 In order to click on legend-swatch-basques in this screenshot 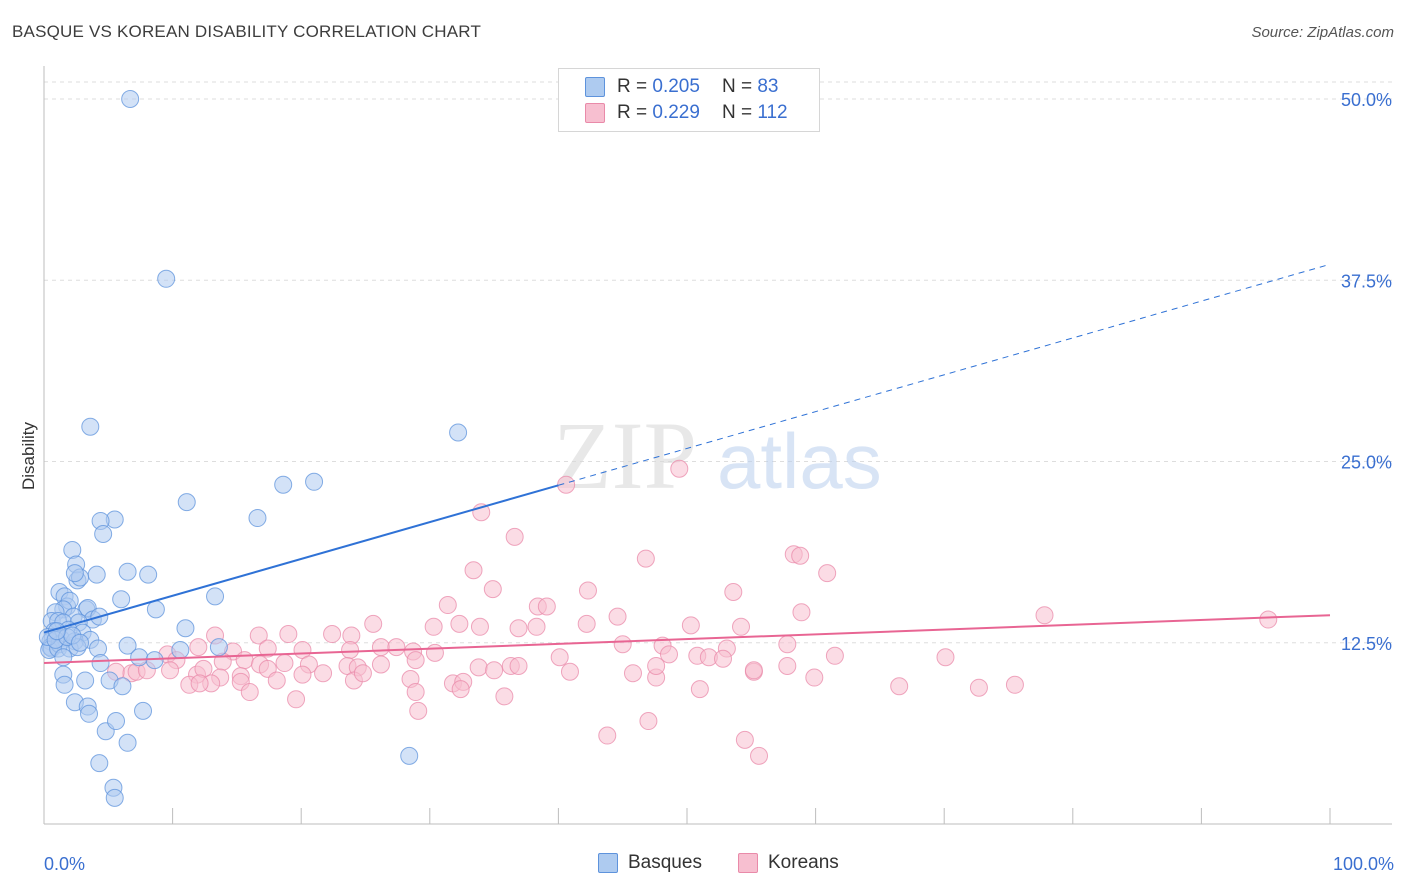, I will do `click(595, 87)`.